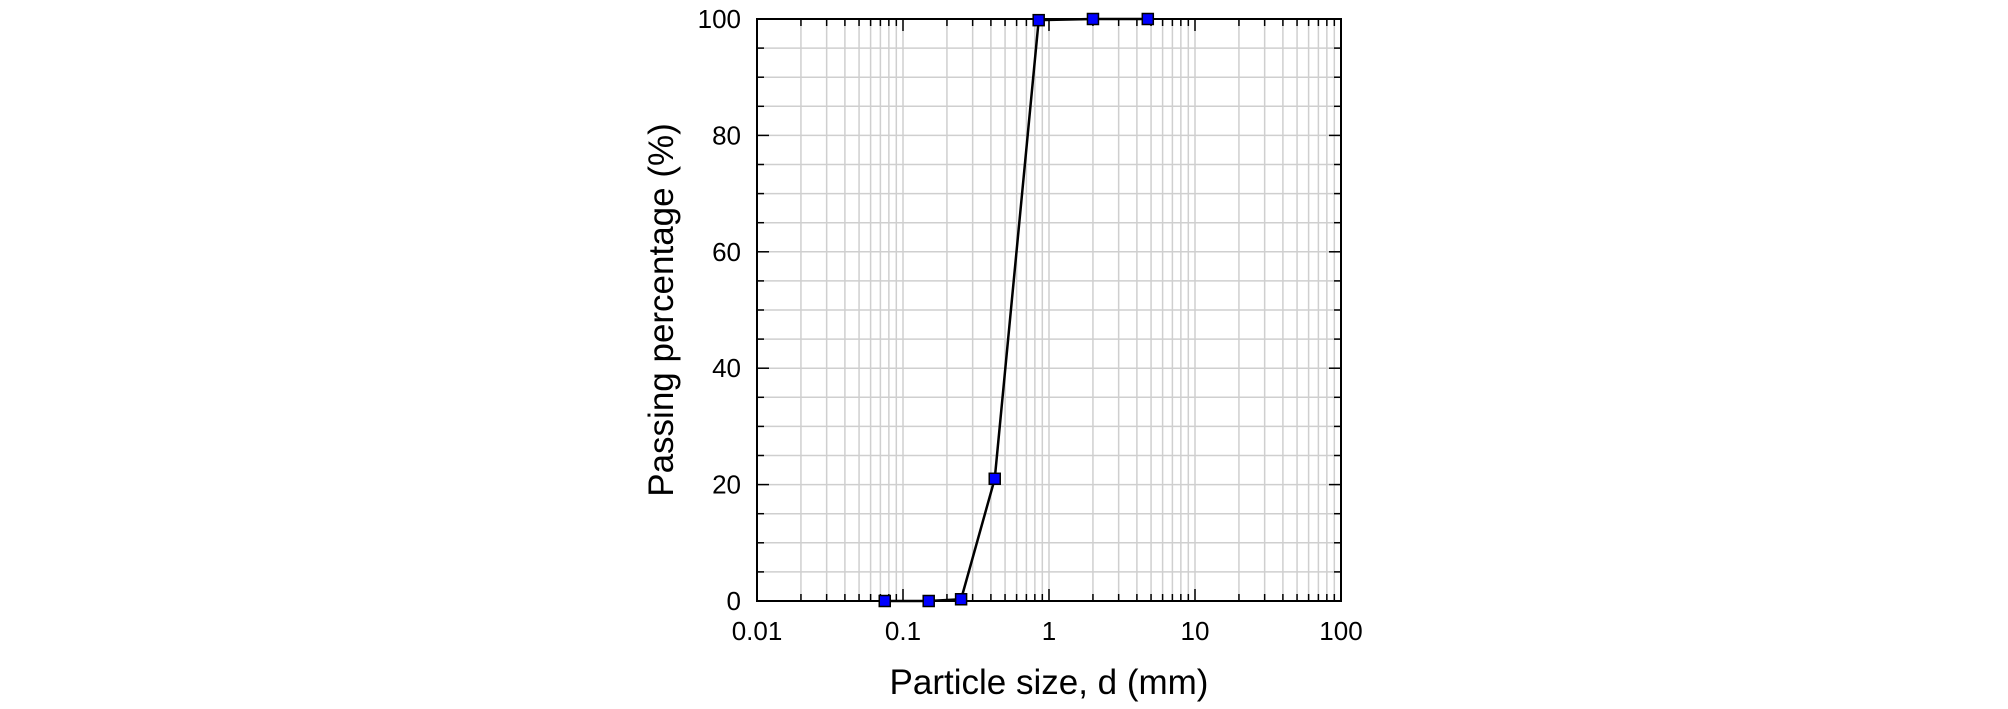 This screenshot has width=2008, height=709. What do you see at coordinates (719, 19) in the screenshot?
I see `y-tick-label: 100` at bounding box center [719, 19].